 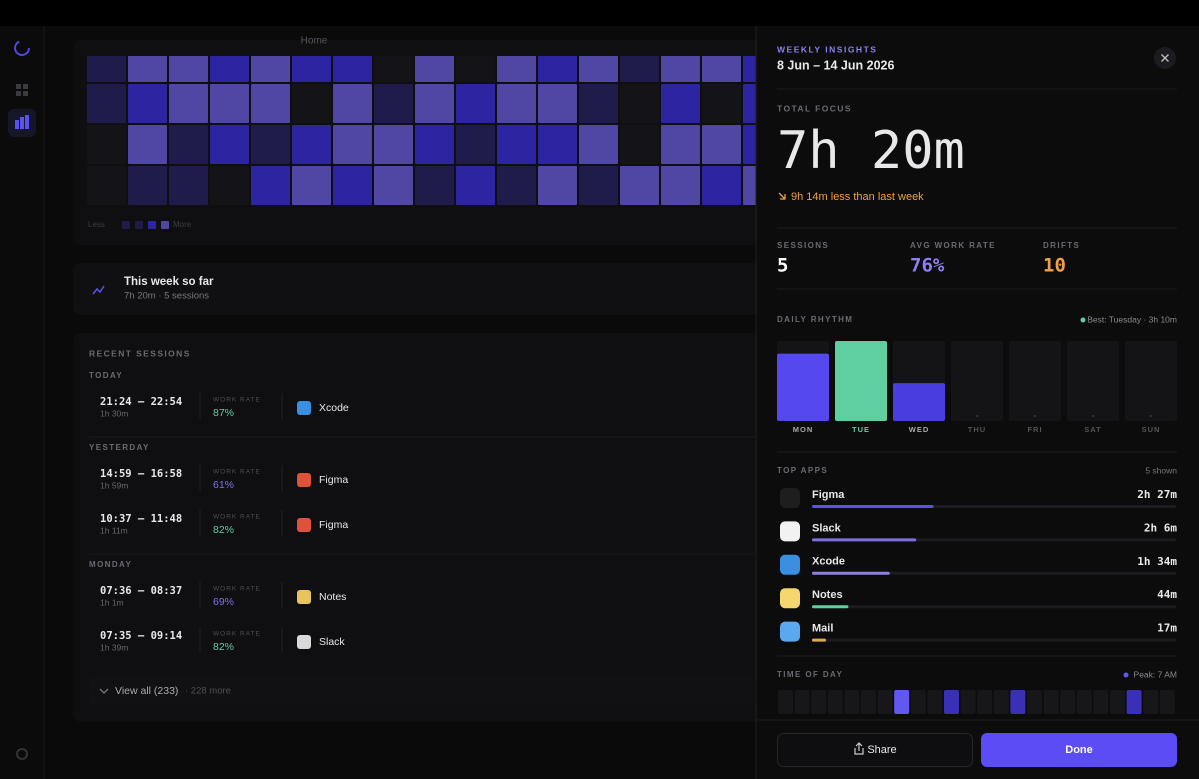 I want to click on stat-label: SESSIONS, so click(x=803, y=245).